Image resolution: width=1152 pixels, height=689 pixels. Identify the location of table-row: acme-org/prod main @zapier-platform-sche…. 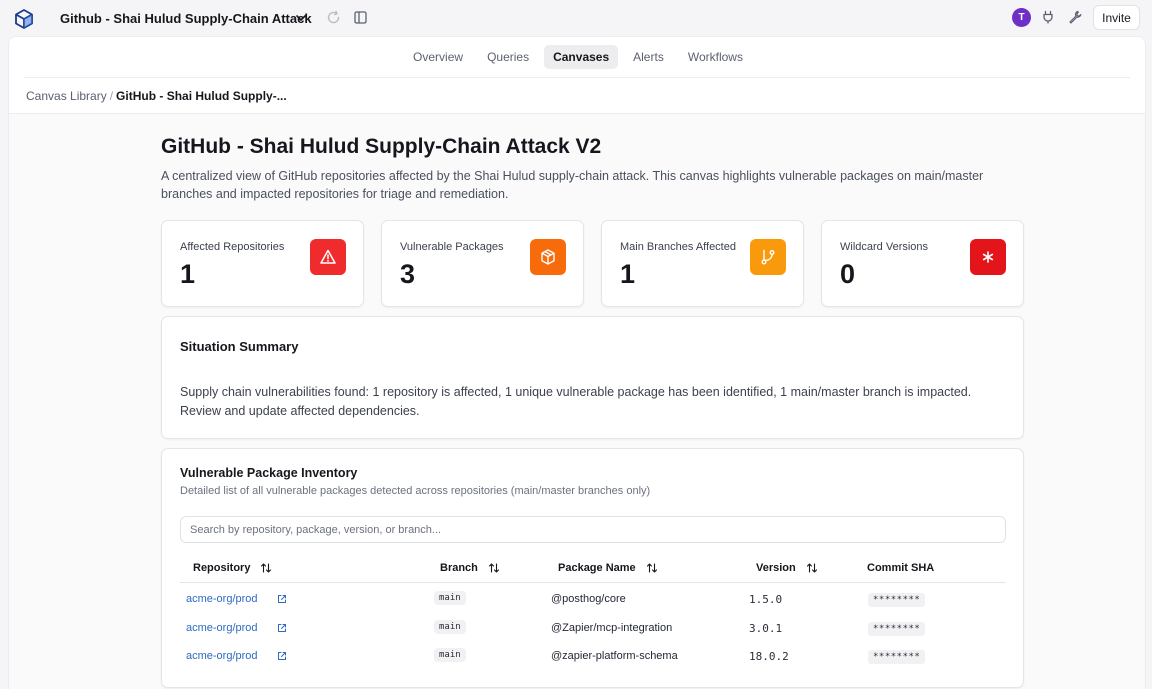
(593, 657).